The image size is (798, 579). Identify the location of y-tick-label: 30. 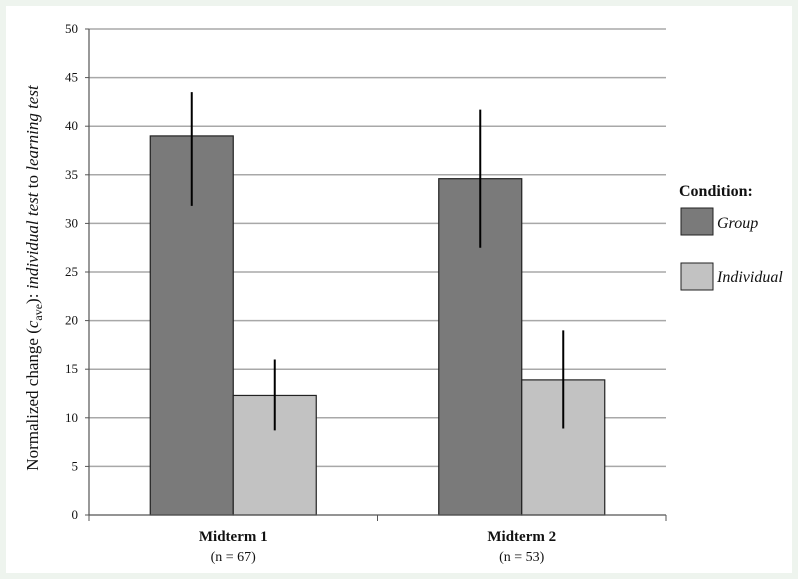
(71, 222).